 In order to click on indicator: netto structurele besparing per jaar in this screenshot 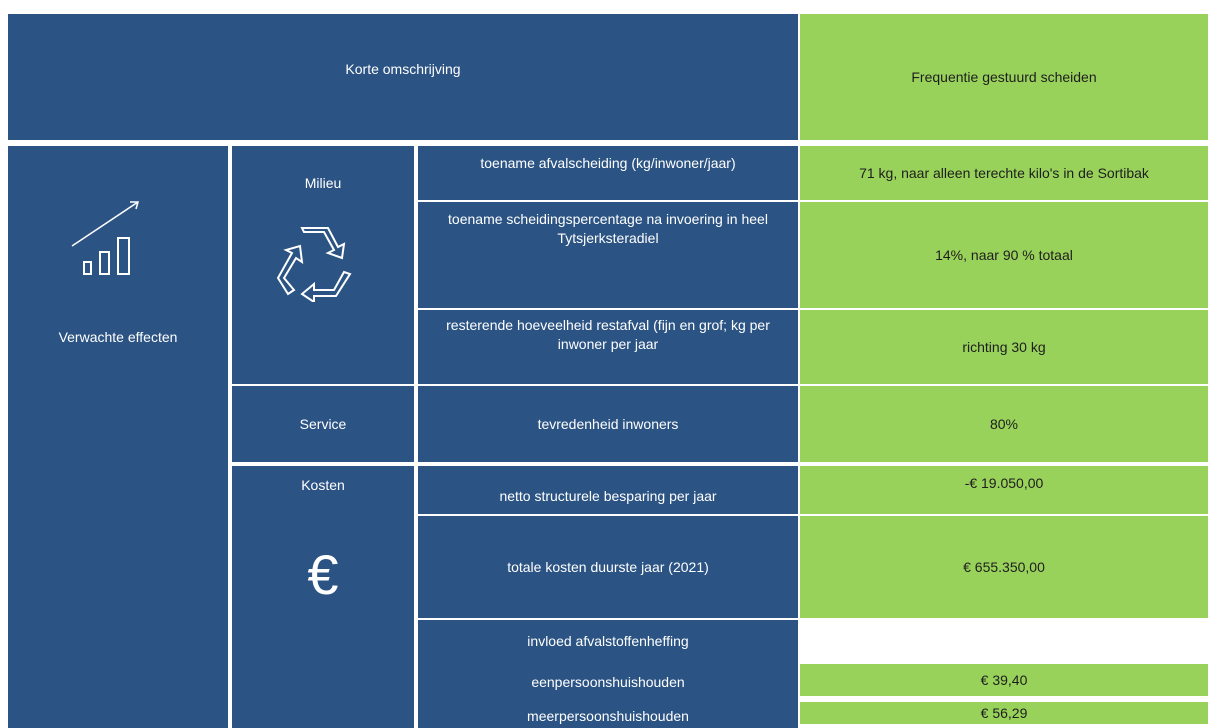, I will do `click(608, 490)`.